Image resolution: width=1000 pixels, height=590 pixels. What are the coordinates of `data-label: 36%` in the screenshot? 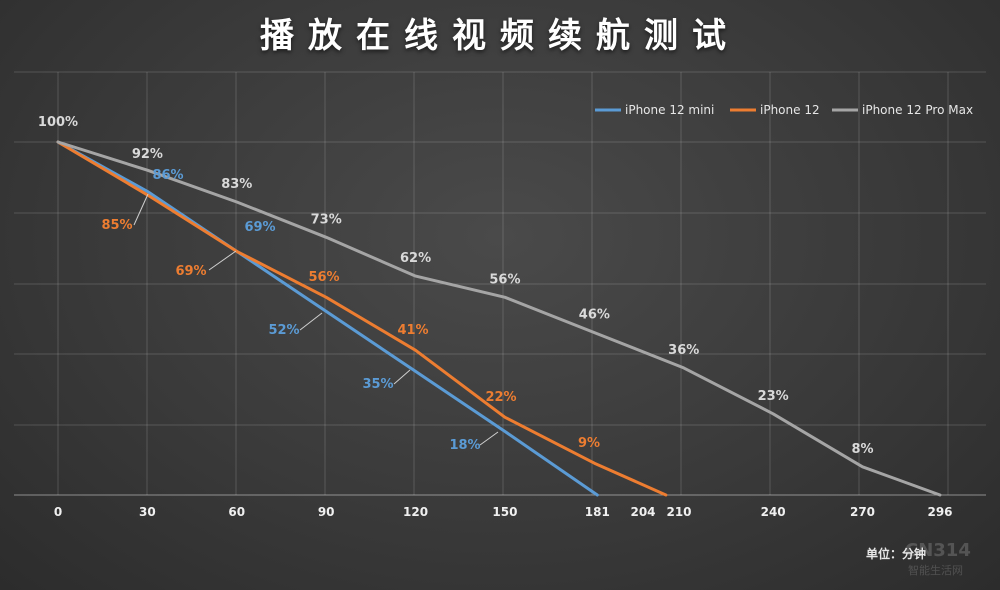 It's located at (683, 350).